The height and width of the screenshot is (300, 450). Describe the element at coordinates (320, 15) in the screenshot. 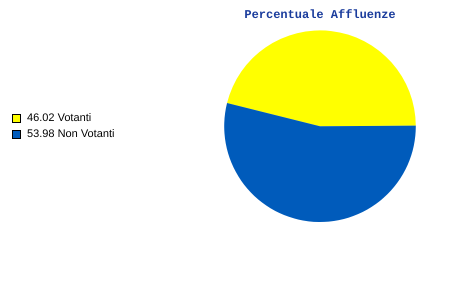

I see `chart-title: Percentuale Affluenze` at that location.